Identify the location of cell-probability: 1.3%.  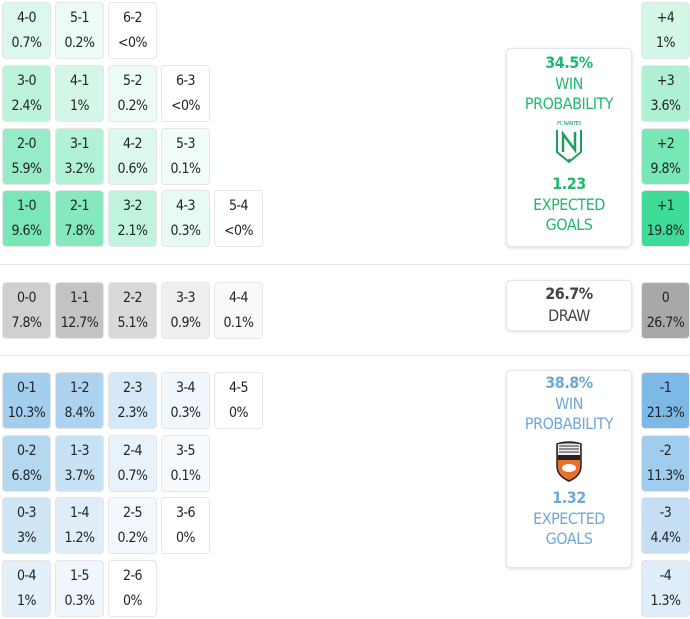
(666, 601).